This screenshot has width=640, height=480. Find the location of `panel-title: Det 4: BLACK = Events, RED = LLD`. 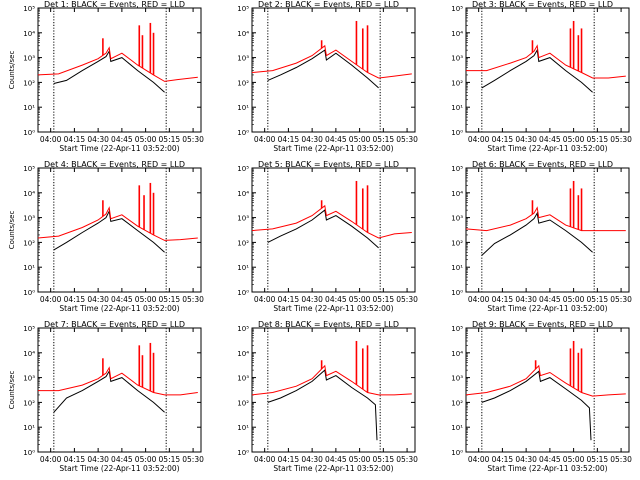

panel-title: Det 4: BLACK = Events, RED = LLD is located at coordinates (114, 164).